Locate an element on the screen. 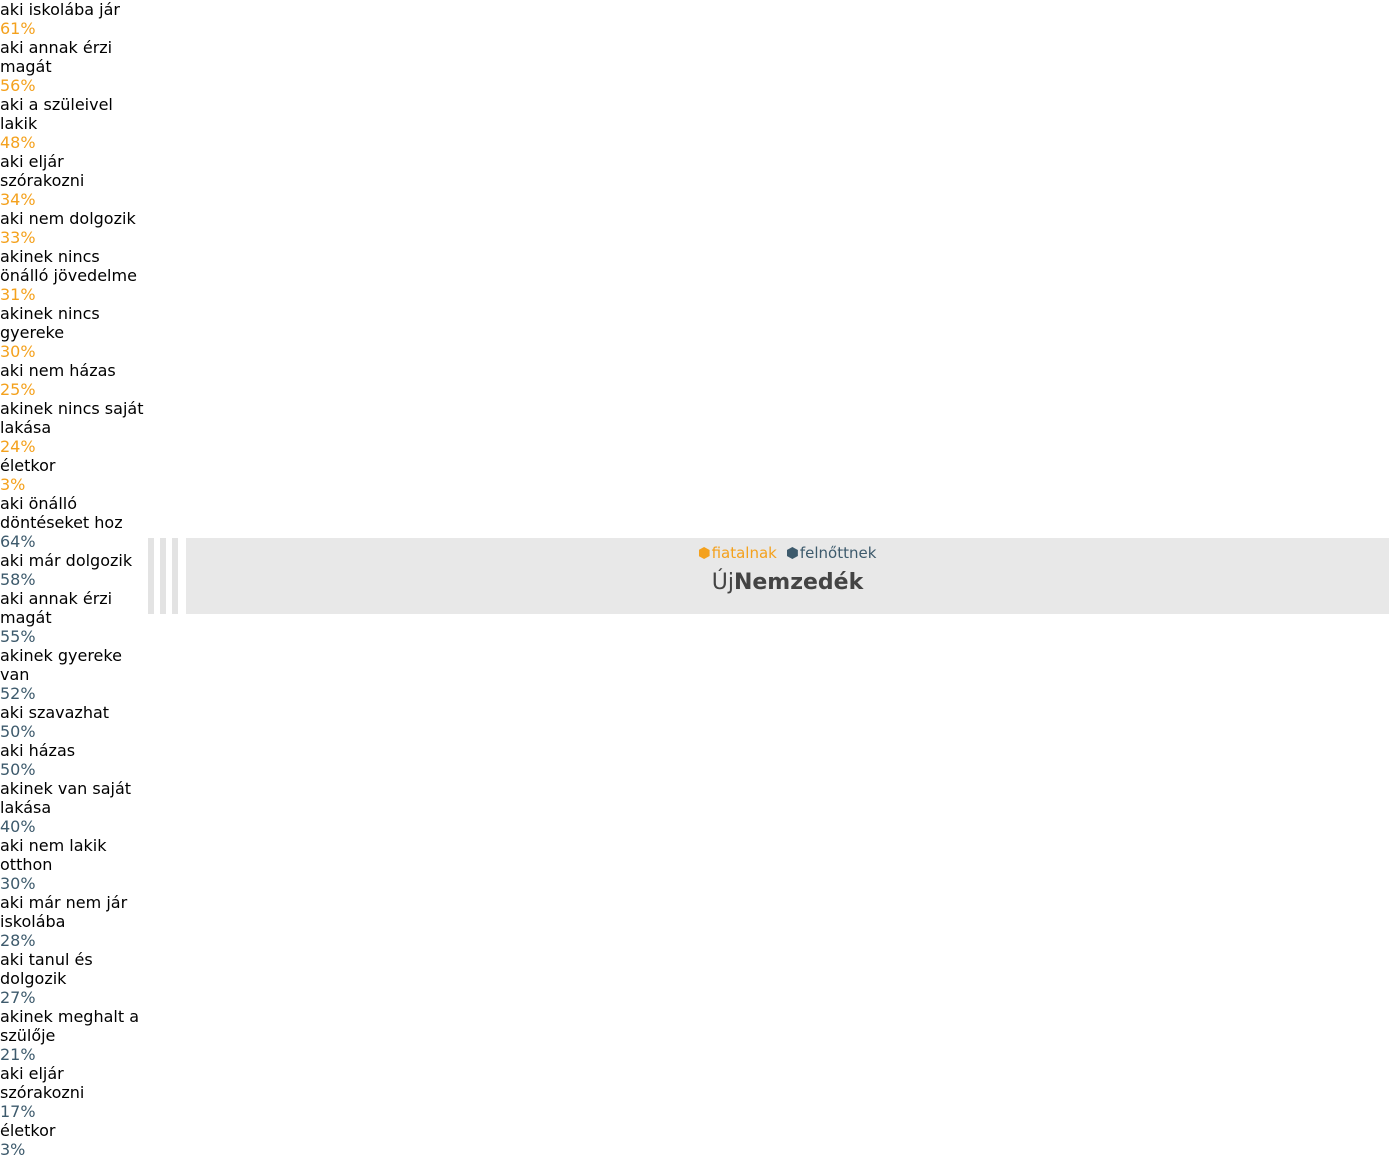  value-label: 34% is located at coordinates (18, 199).